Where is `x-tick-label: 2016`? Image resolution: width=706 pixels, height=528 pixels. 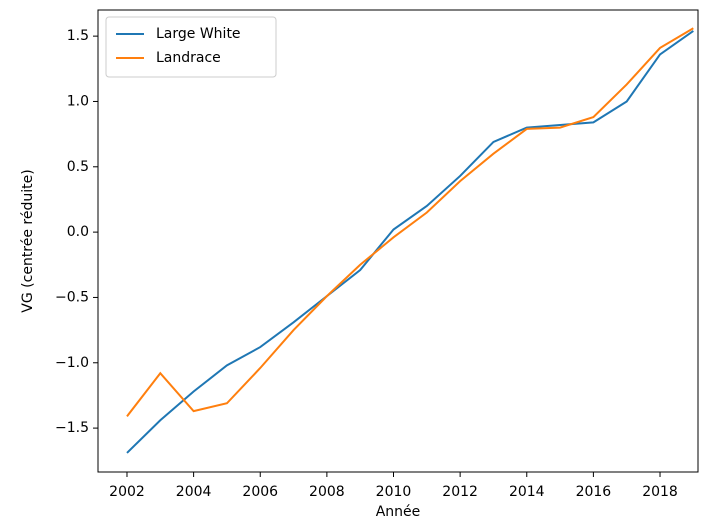
x-tick-label: 2016 is located at coordinates (594, 492).